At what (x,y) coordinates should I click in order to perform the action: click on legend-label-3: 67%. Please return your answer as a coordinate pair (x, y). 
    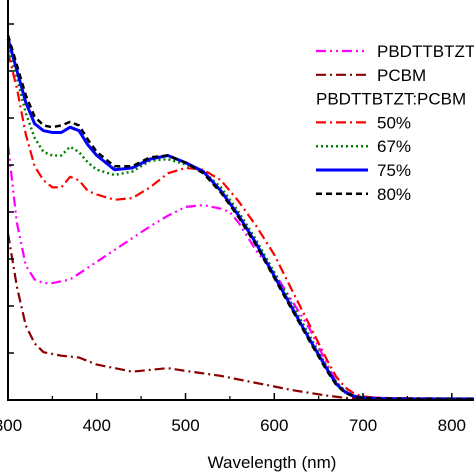
    Looking at the image, I should click on (394, 146).